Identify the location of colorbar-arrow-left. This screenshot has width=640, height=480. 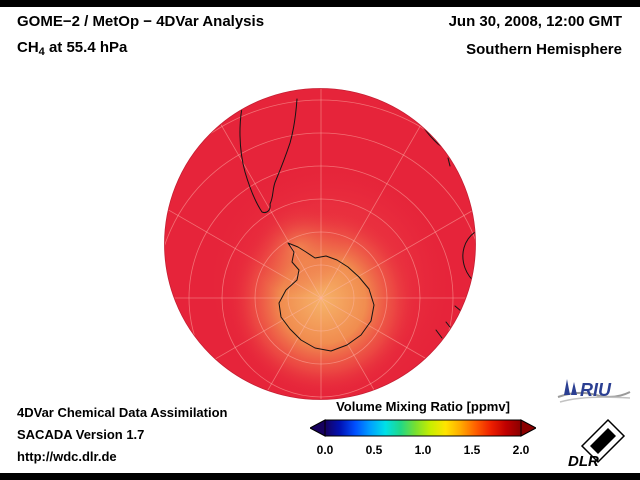
(318, 428).